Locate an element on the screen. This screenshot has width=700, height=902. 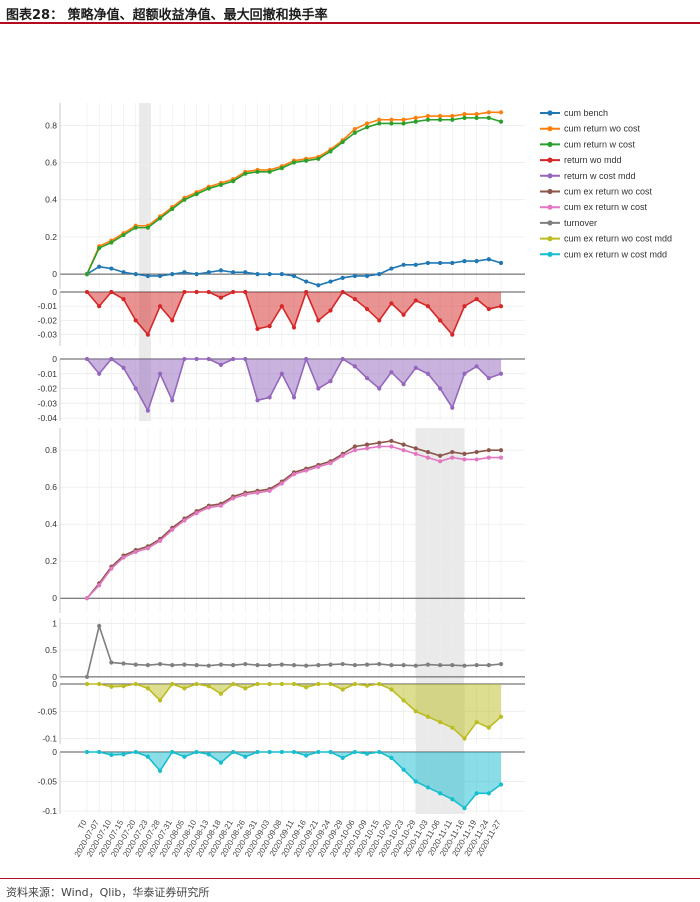
legend-item: cum ex return w cost mdd is located at coordinates (603, 254).